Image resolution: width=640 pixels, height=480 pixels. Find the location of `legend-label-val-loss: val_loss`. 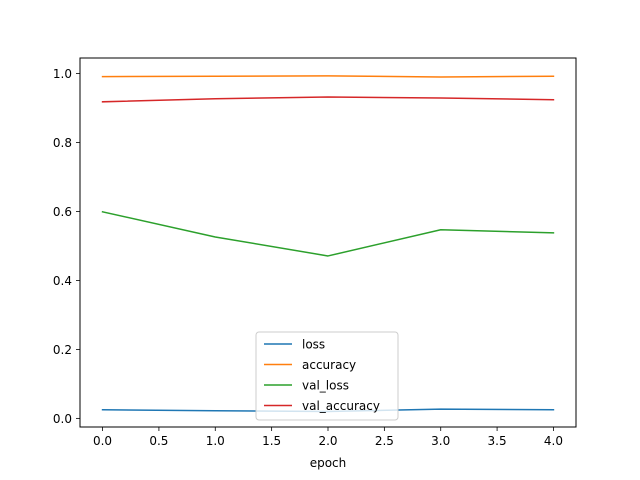

legend-label-val-loss: val_loss is located at coordinates (325, 386).